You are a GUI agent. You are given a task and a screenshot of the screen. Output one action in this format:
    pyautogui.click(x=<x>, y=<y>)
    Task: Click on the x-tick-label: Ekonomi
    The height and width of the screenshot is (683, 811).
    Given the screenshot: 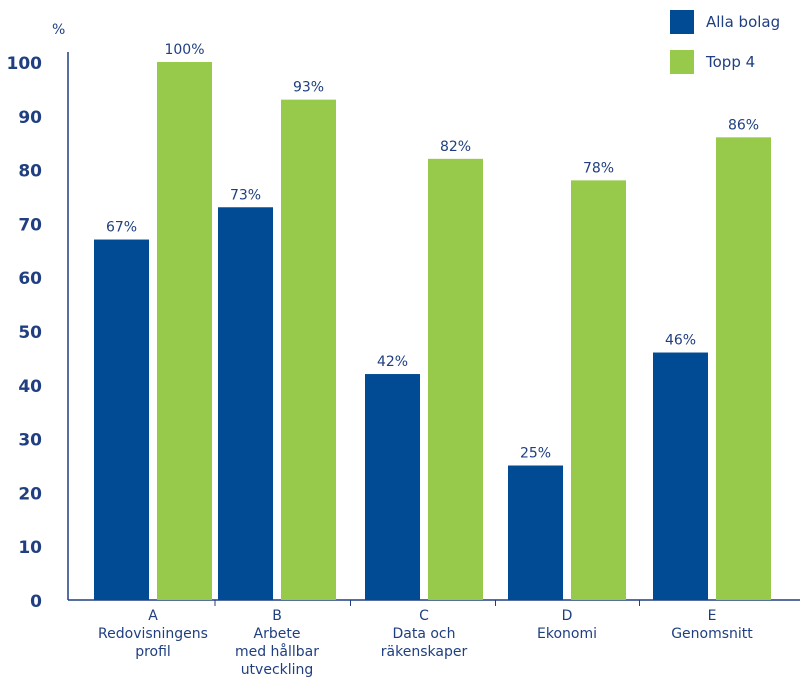 What is the action you would take?
    pyautogui.click(x=567, y=634)
    